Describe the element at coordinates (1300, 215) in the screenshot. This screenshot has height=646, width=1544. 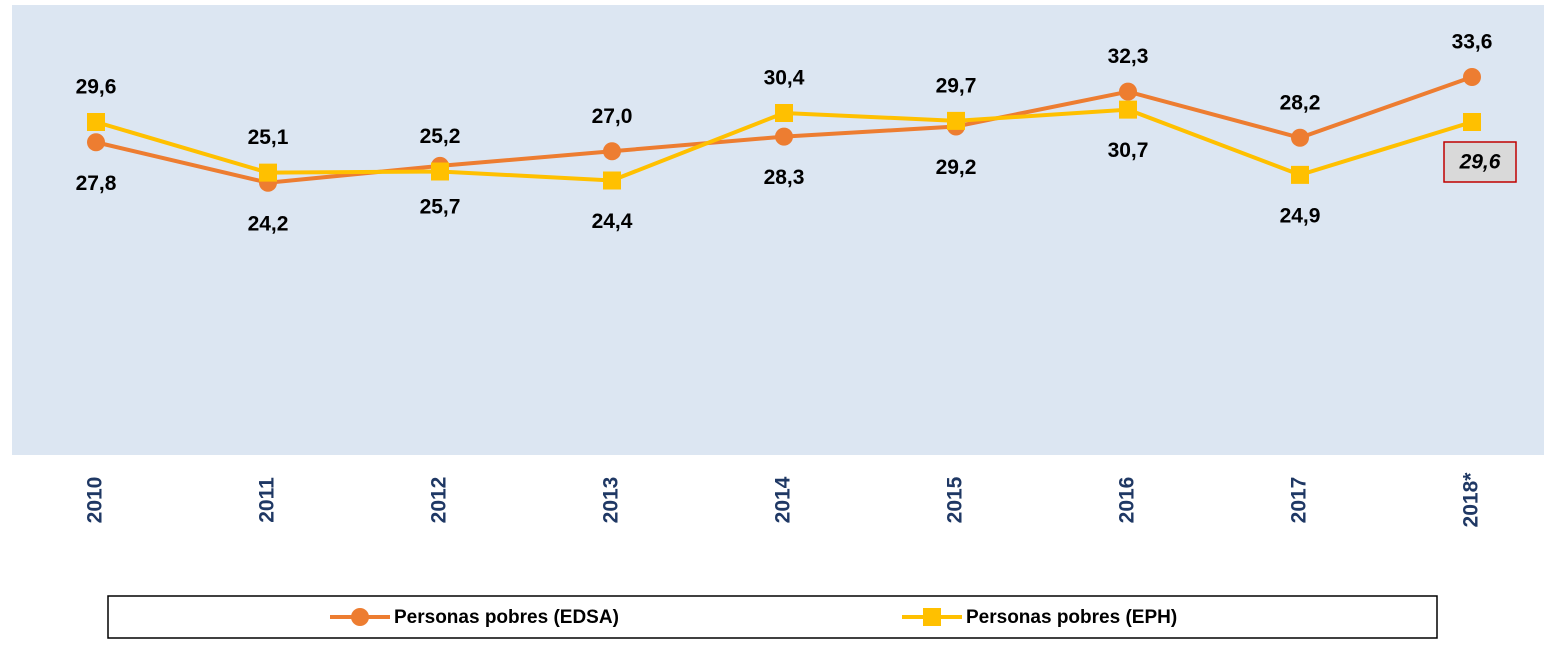
I see `data-label: 24,9` at that location.